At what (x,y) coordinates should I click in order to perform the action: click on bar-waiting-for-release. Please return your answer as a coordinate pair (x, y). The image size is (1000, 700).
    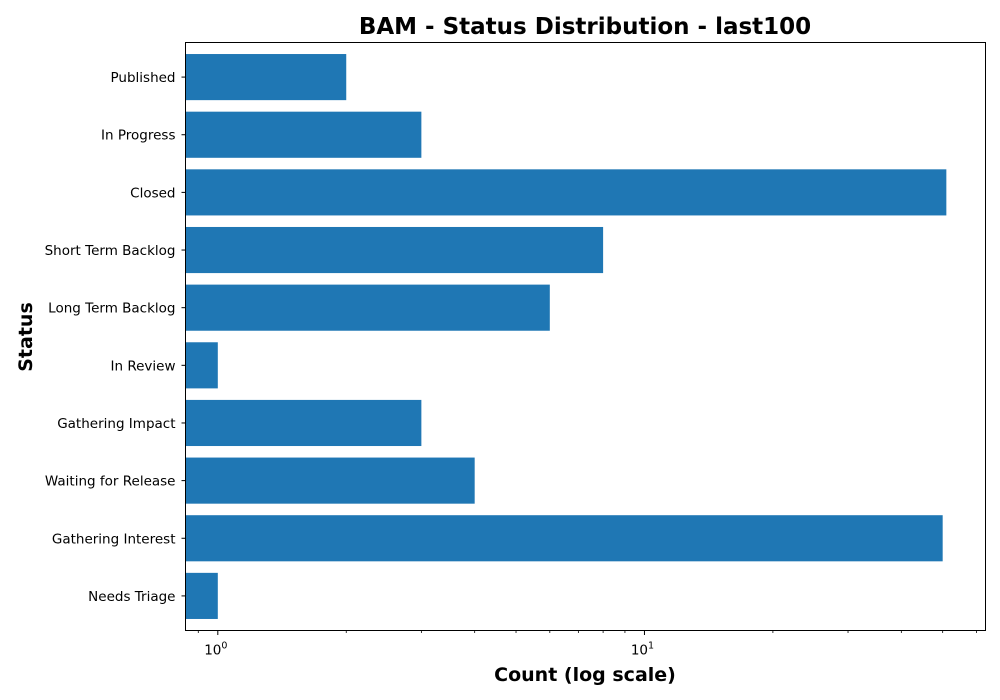
    Looking at the image, I should click on (330, 480).